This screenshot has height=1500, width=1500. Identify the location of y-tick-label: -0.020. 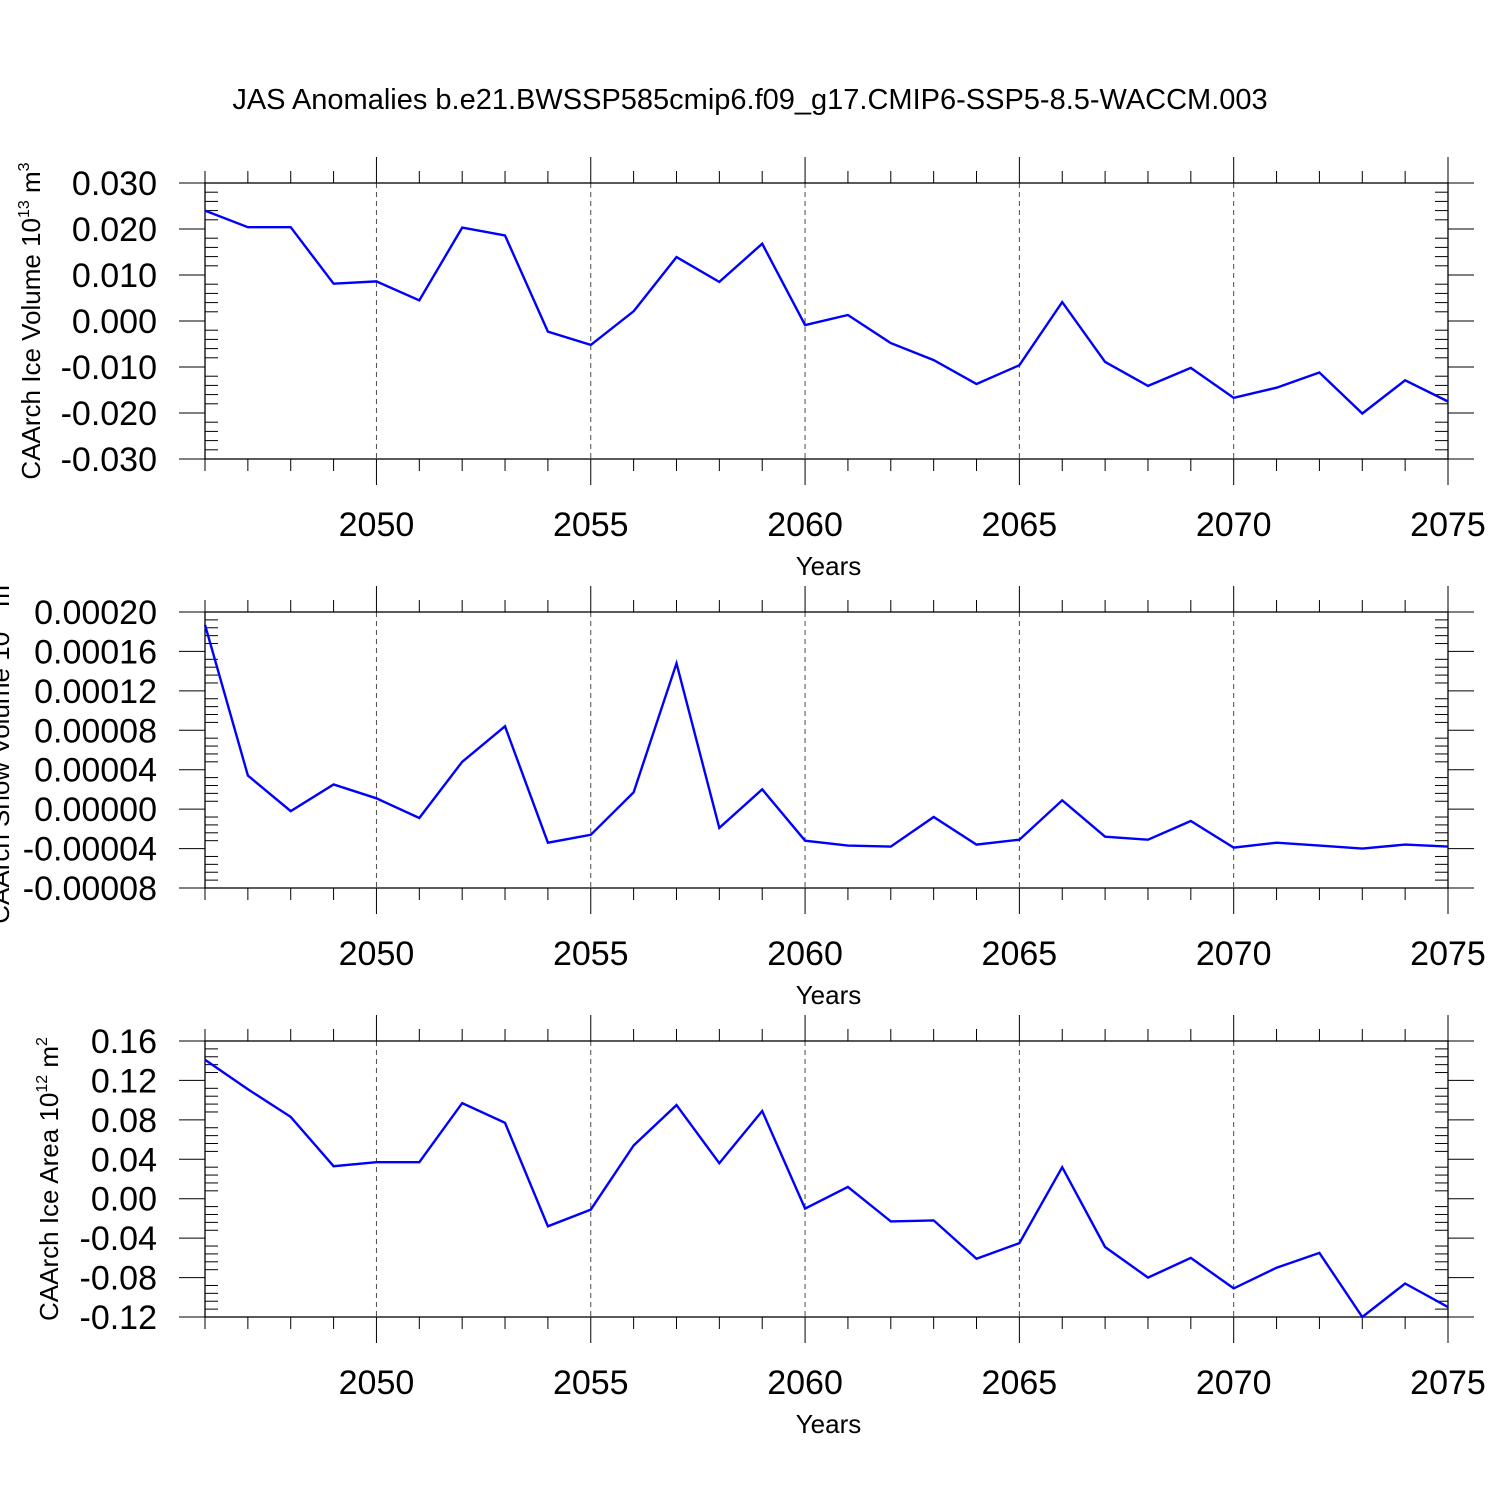
(109, 414).